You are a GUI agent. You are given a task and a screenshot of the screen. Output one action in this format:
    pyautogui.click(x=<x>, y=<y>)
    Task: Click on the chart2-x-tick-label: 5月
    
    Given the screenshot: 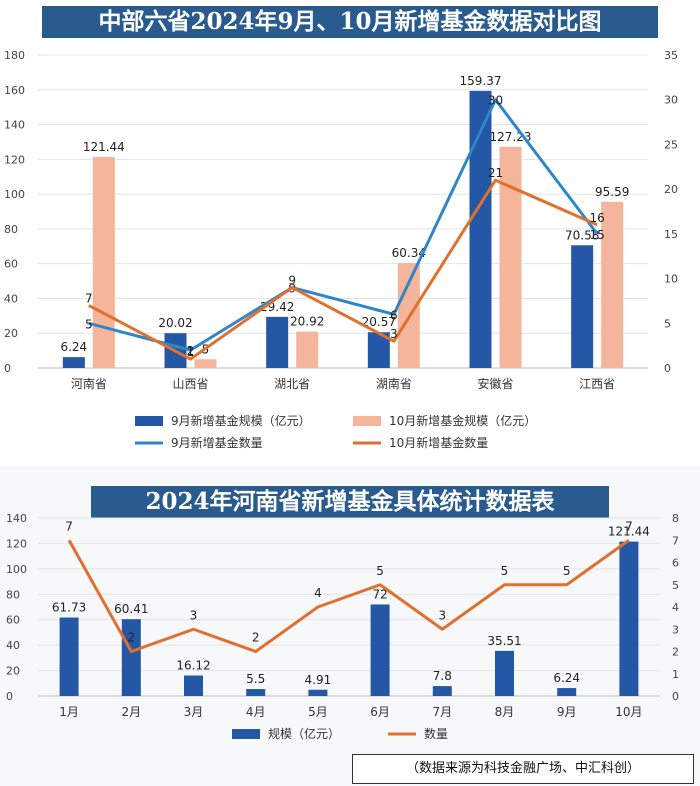 What is the action you would take?
    pyautogui.click(x=318, y=712)
    